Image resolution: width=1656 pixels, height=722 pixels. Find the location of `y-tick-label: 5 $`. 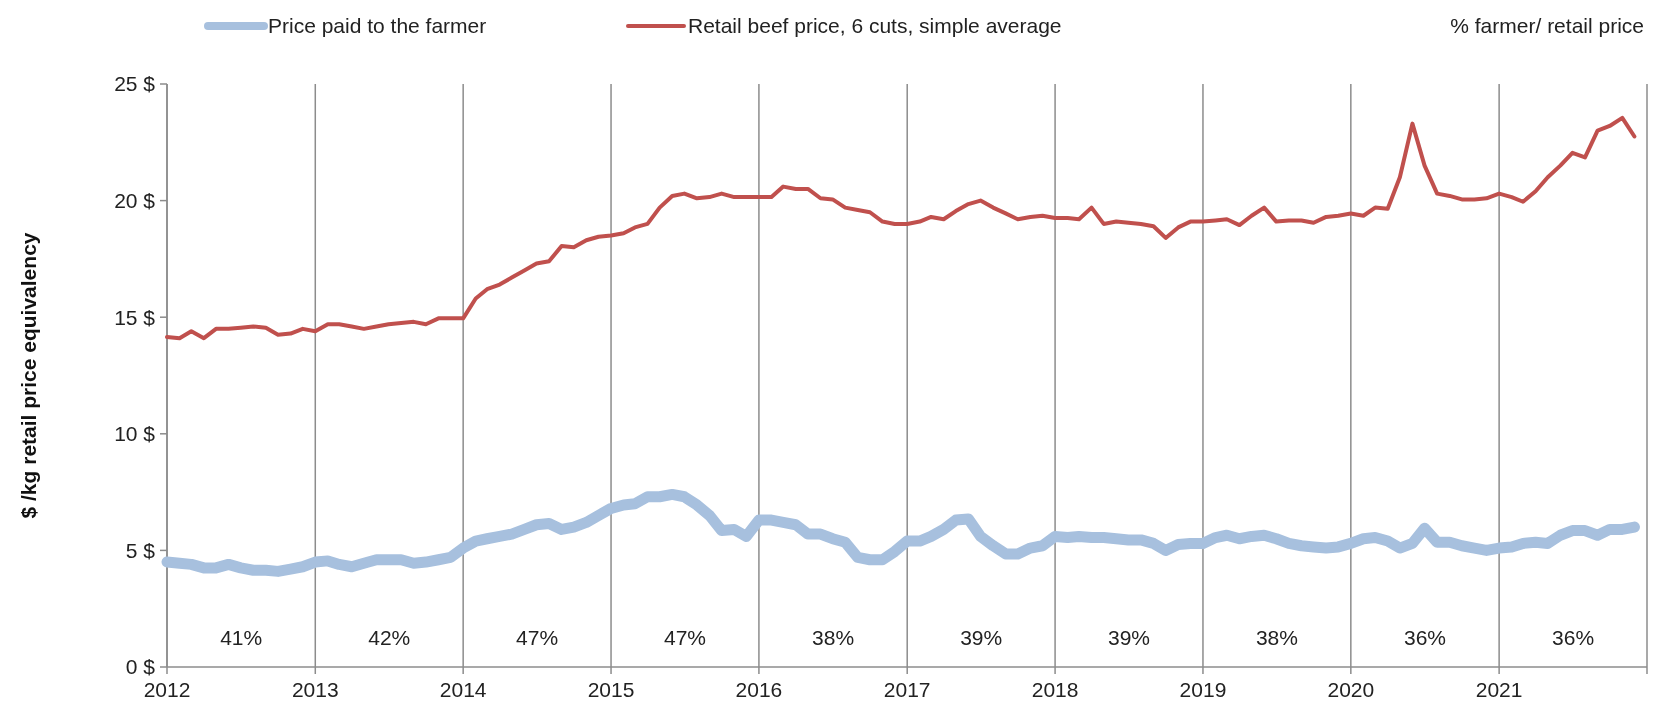

y-tick-label: 5 $ is located at coordinates (140, 550).